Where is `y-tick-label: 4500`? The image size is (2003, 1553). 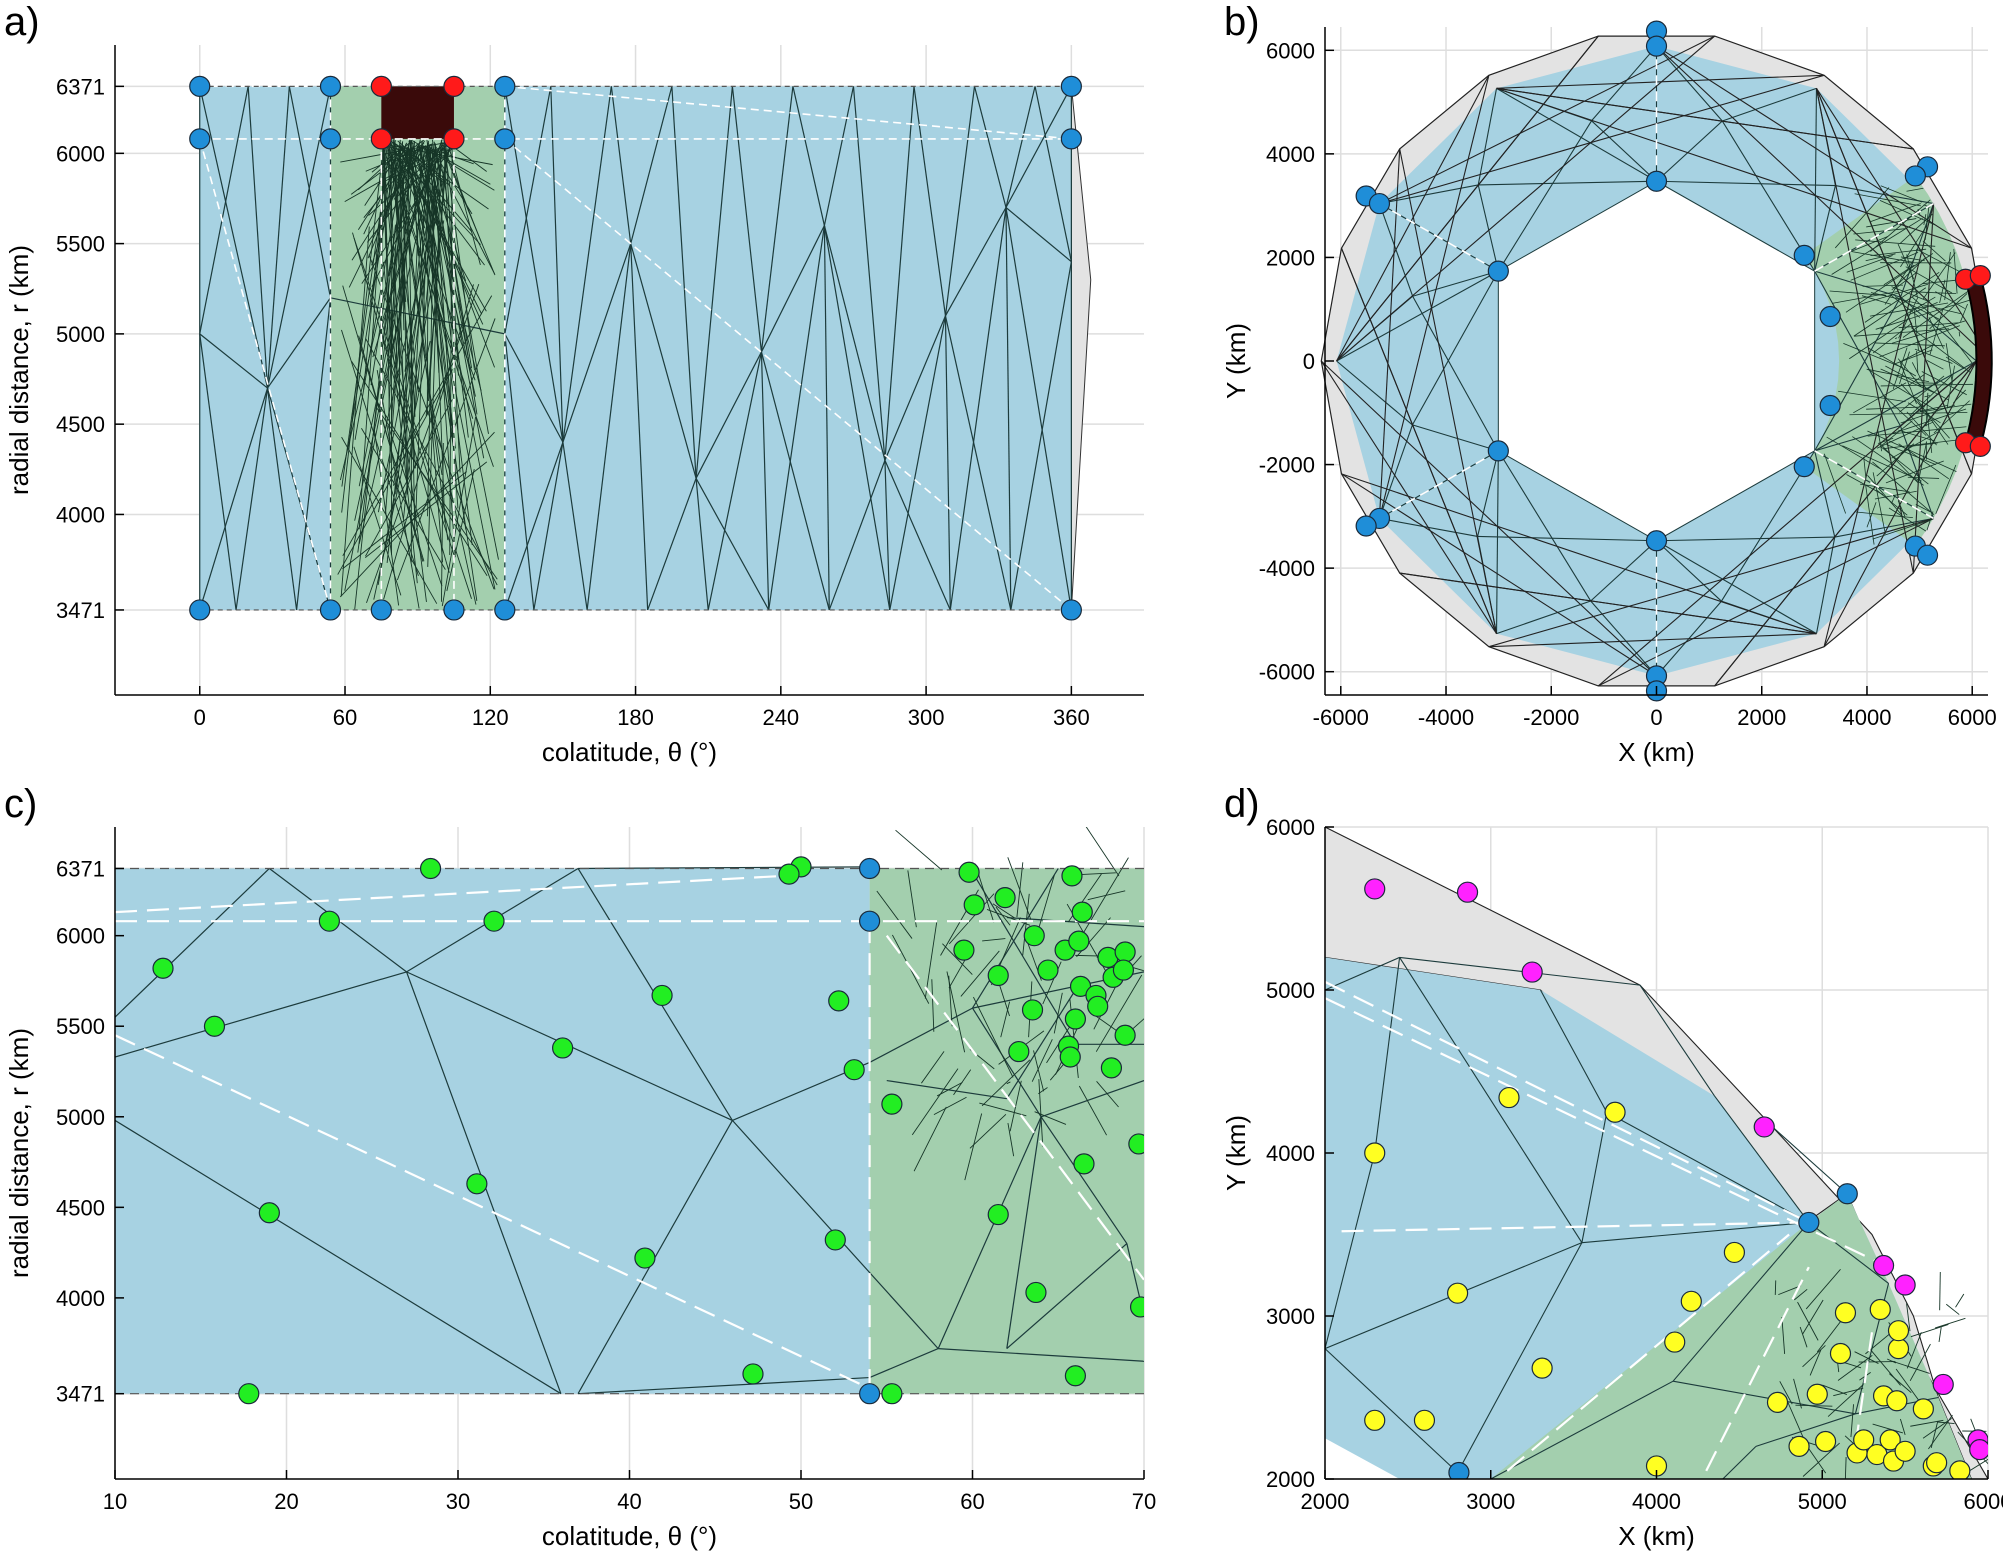 y-tick-label: 4500 is located at coordinates (80, 1207).